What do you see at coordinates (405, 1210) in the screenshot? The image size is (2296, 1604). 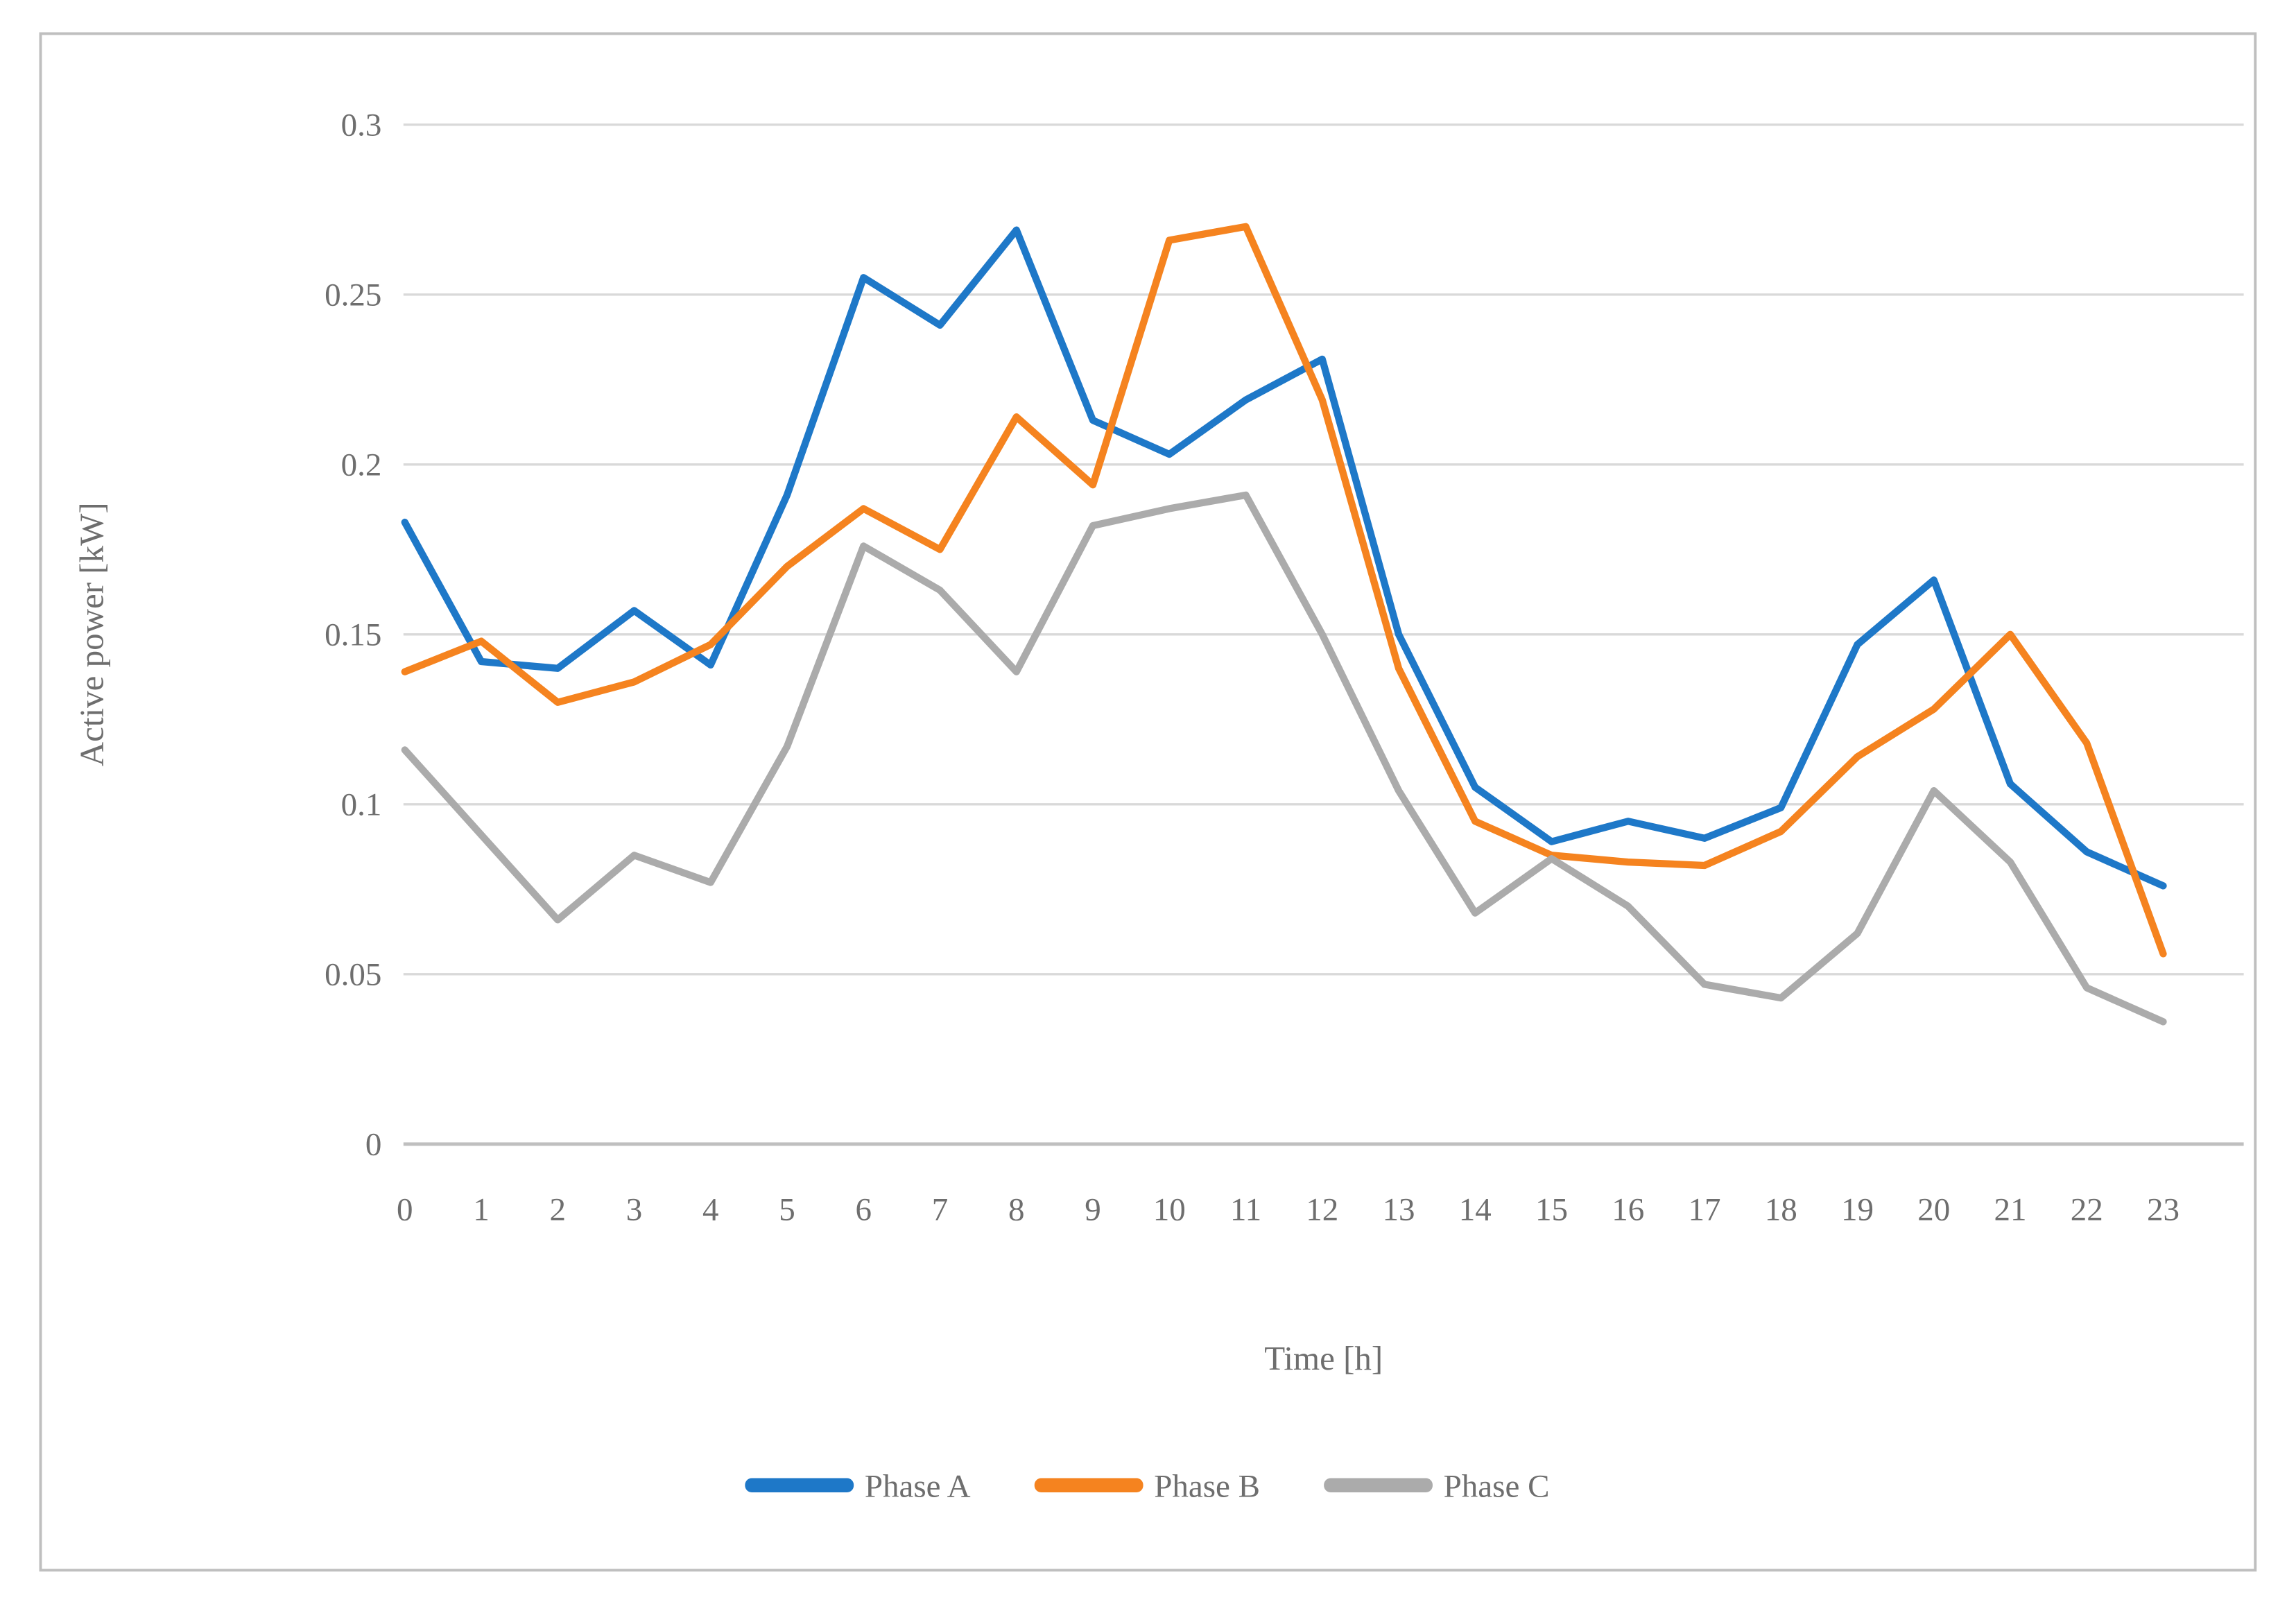 I see `x-tick-label: 0` at bounding box center [405, 1210].